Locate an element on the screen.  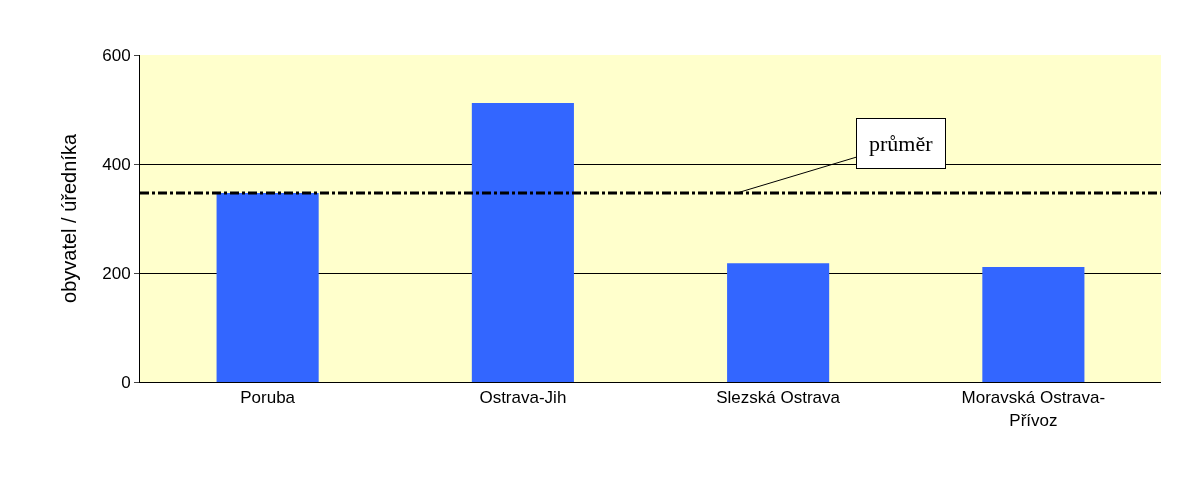
y-axis-title: obyvatel / úředníka is located at coordinates (68, 218).